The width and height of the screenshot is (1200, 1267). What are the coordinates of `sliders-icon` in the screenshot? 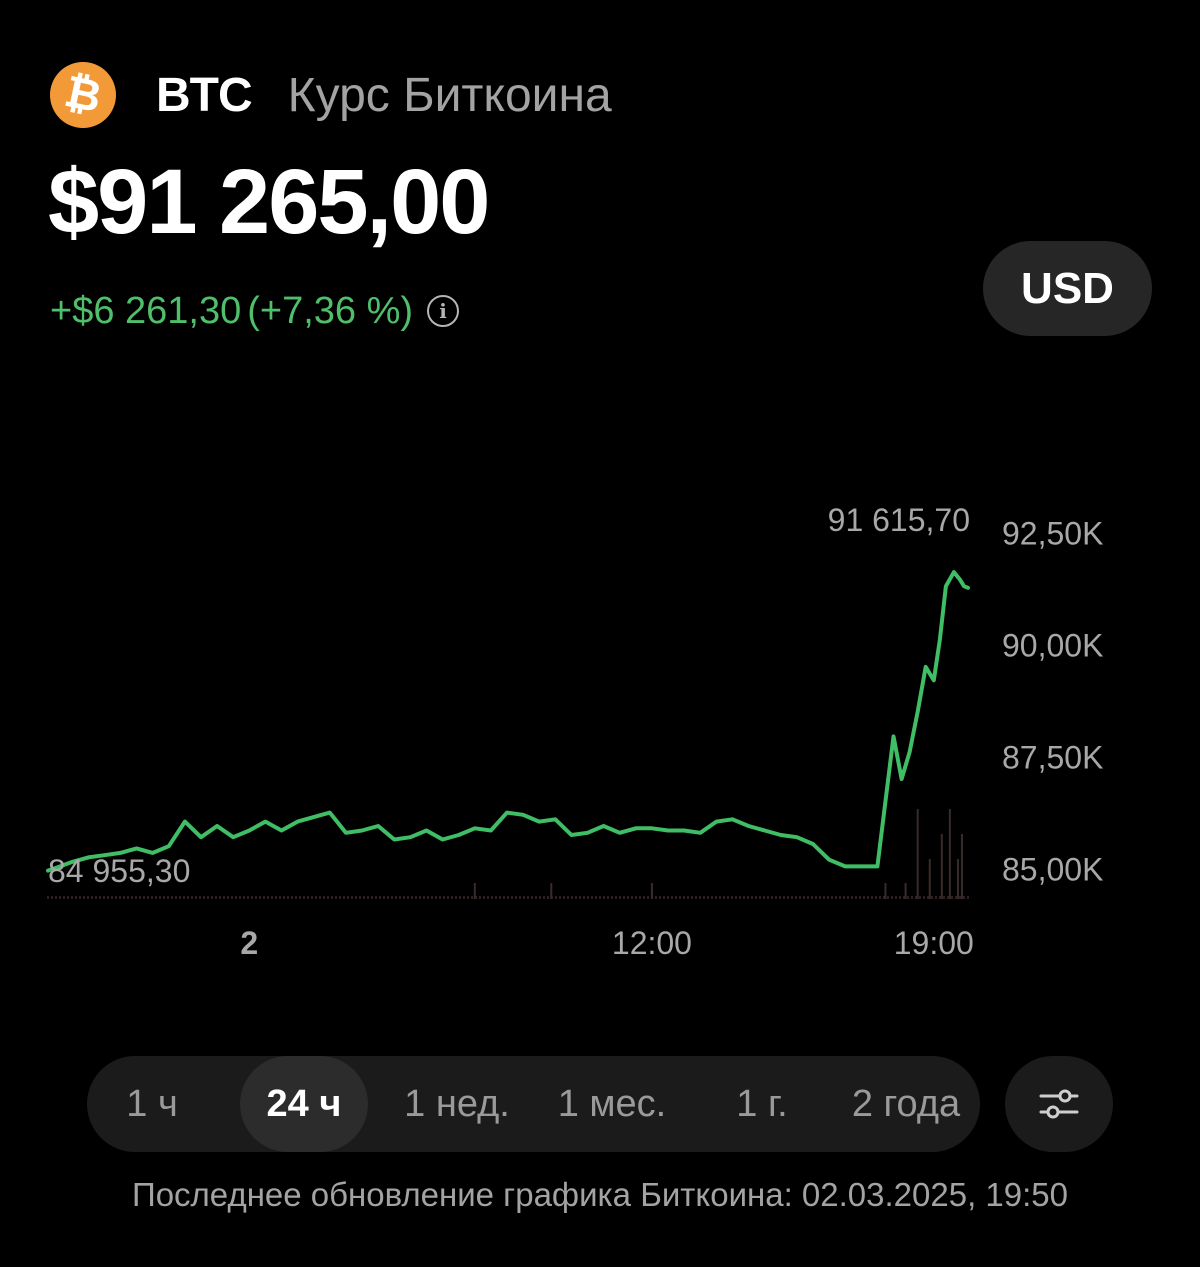 It's located at (1059, 1104).